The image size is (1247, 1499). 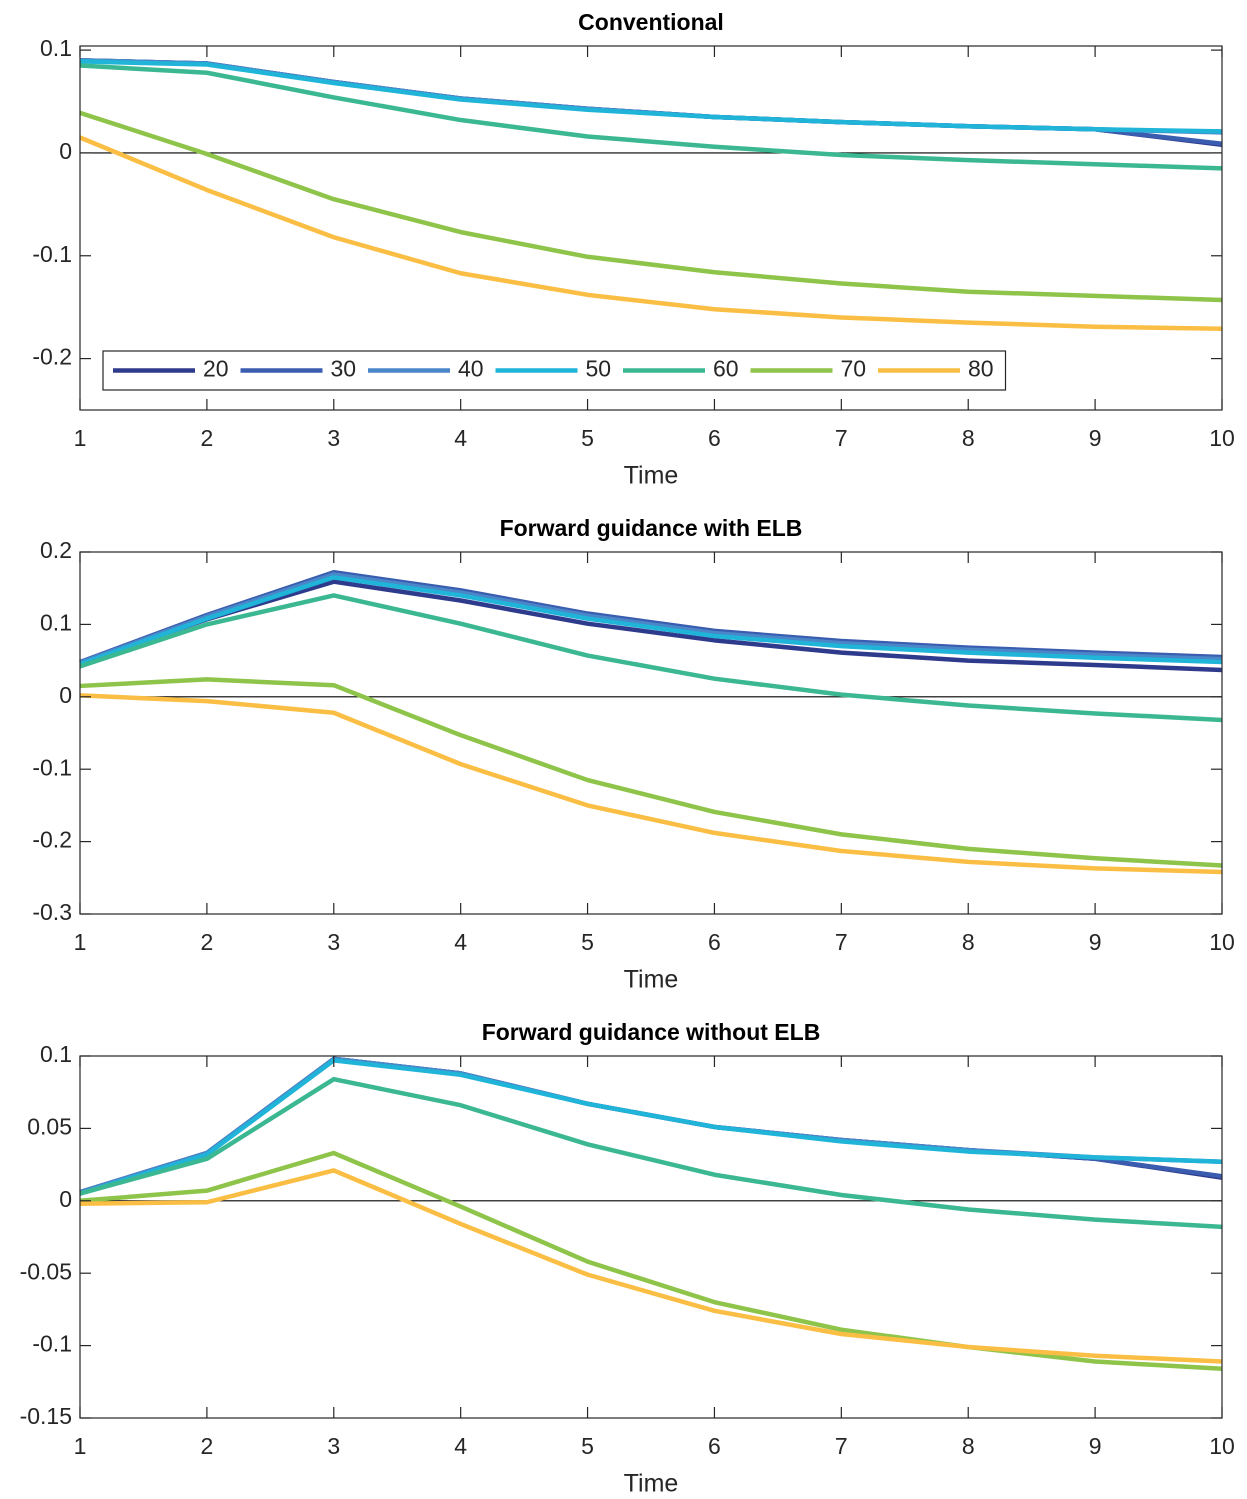 What do you see at coordinates (554, 370) in the screenshot?
I see `legend: 20 30 40 50 60 70 80` at bounding box center [554, 370].